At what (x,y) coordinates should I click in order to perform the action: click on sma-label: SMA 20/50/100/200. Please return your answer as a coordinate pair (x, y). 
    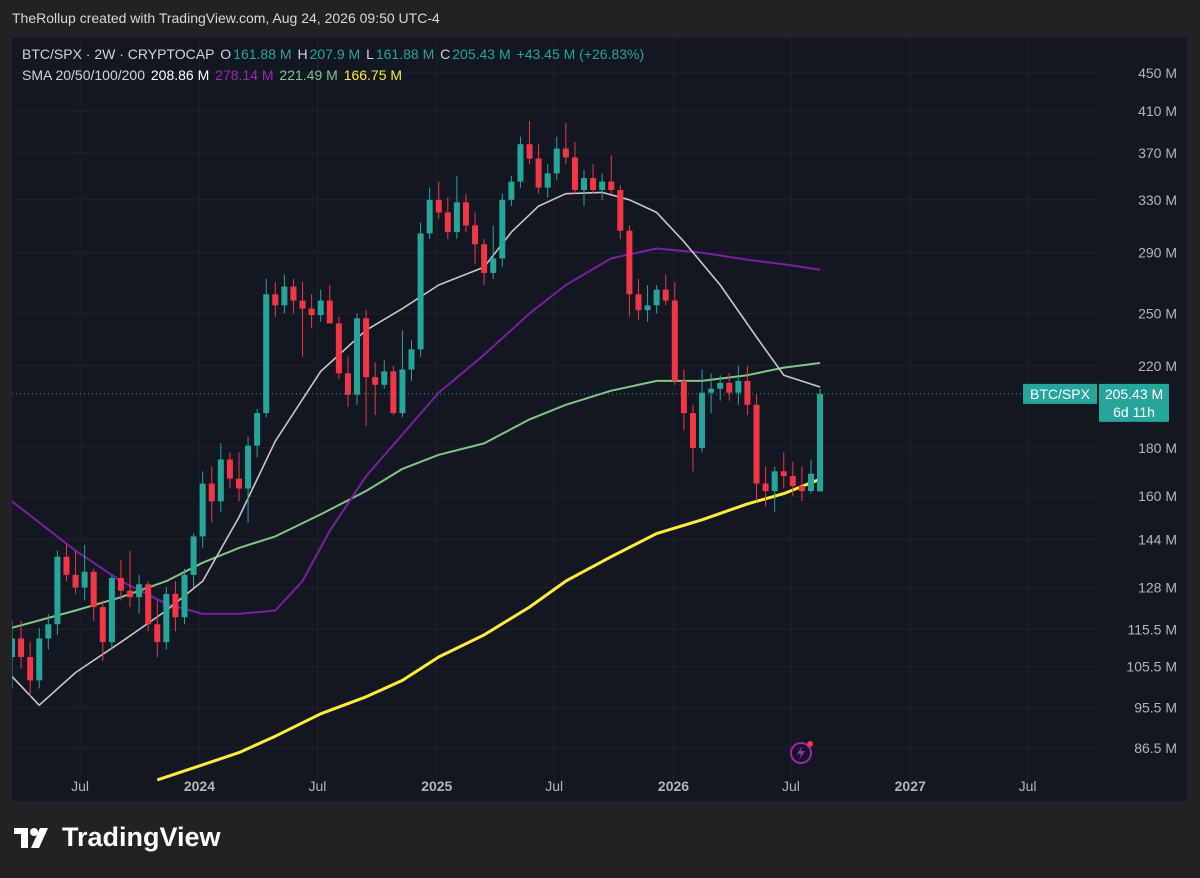
    Looking at the image, I should click on (83, 75).